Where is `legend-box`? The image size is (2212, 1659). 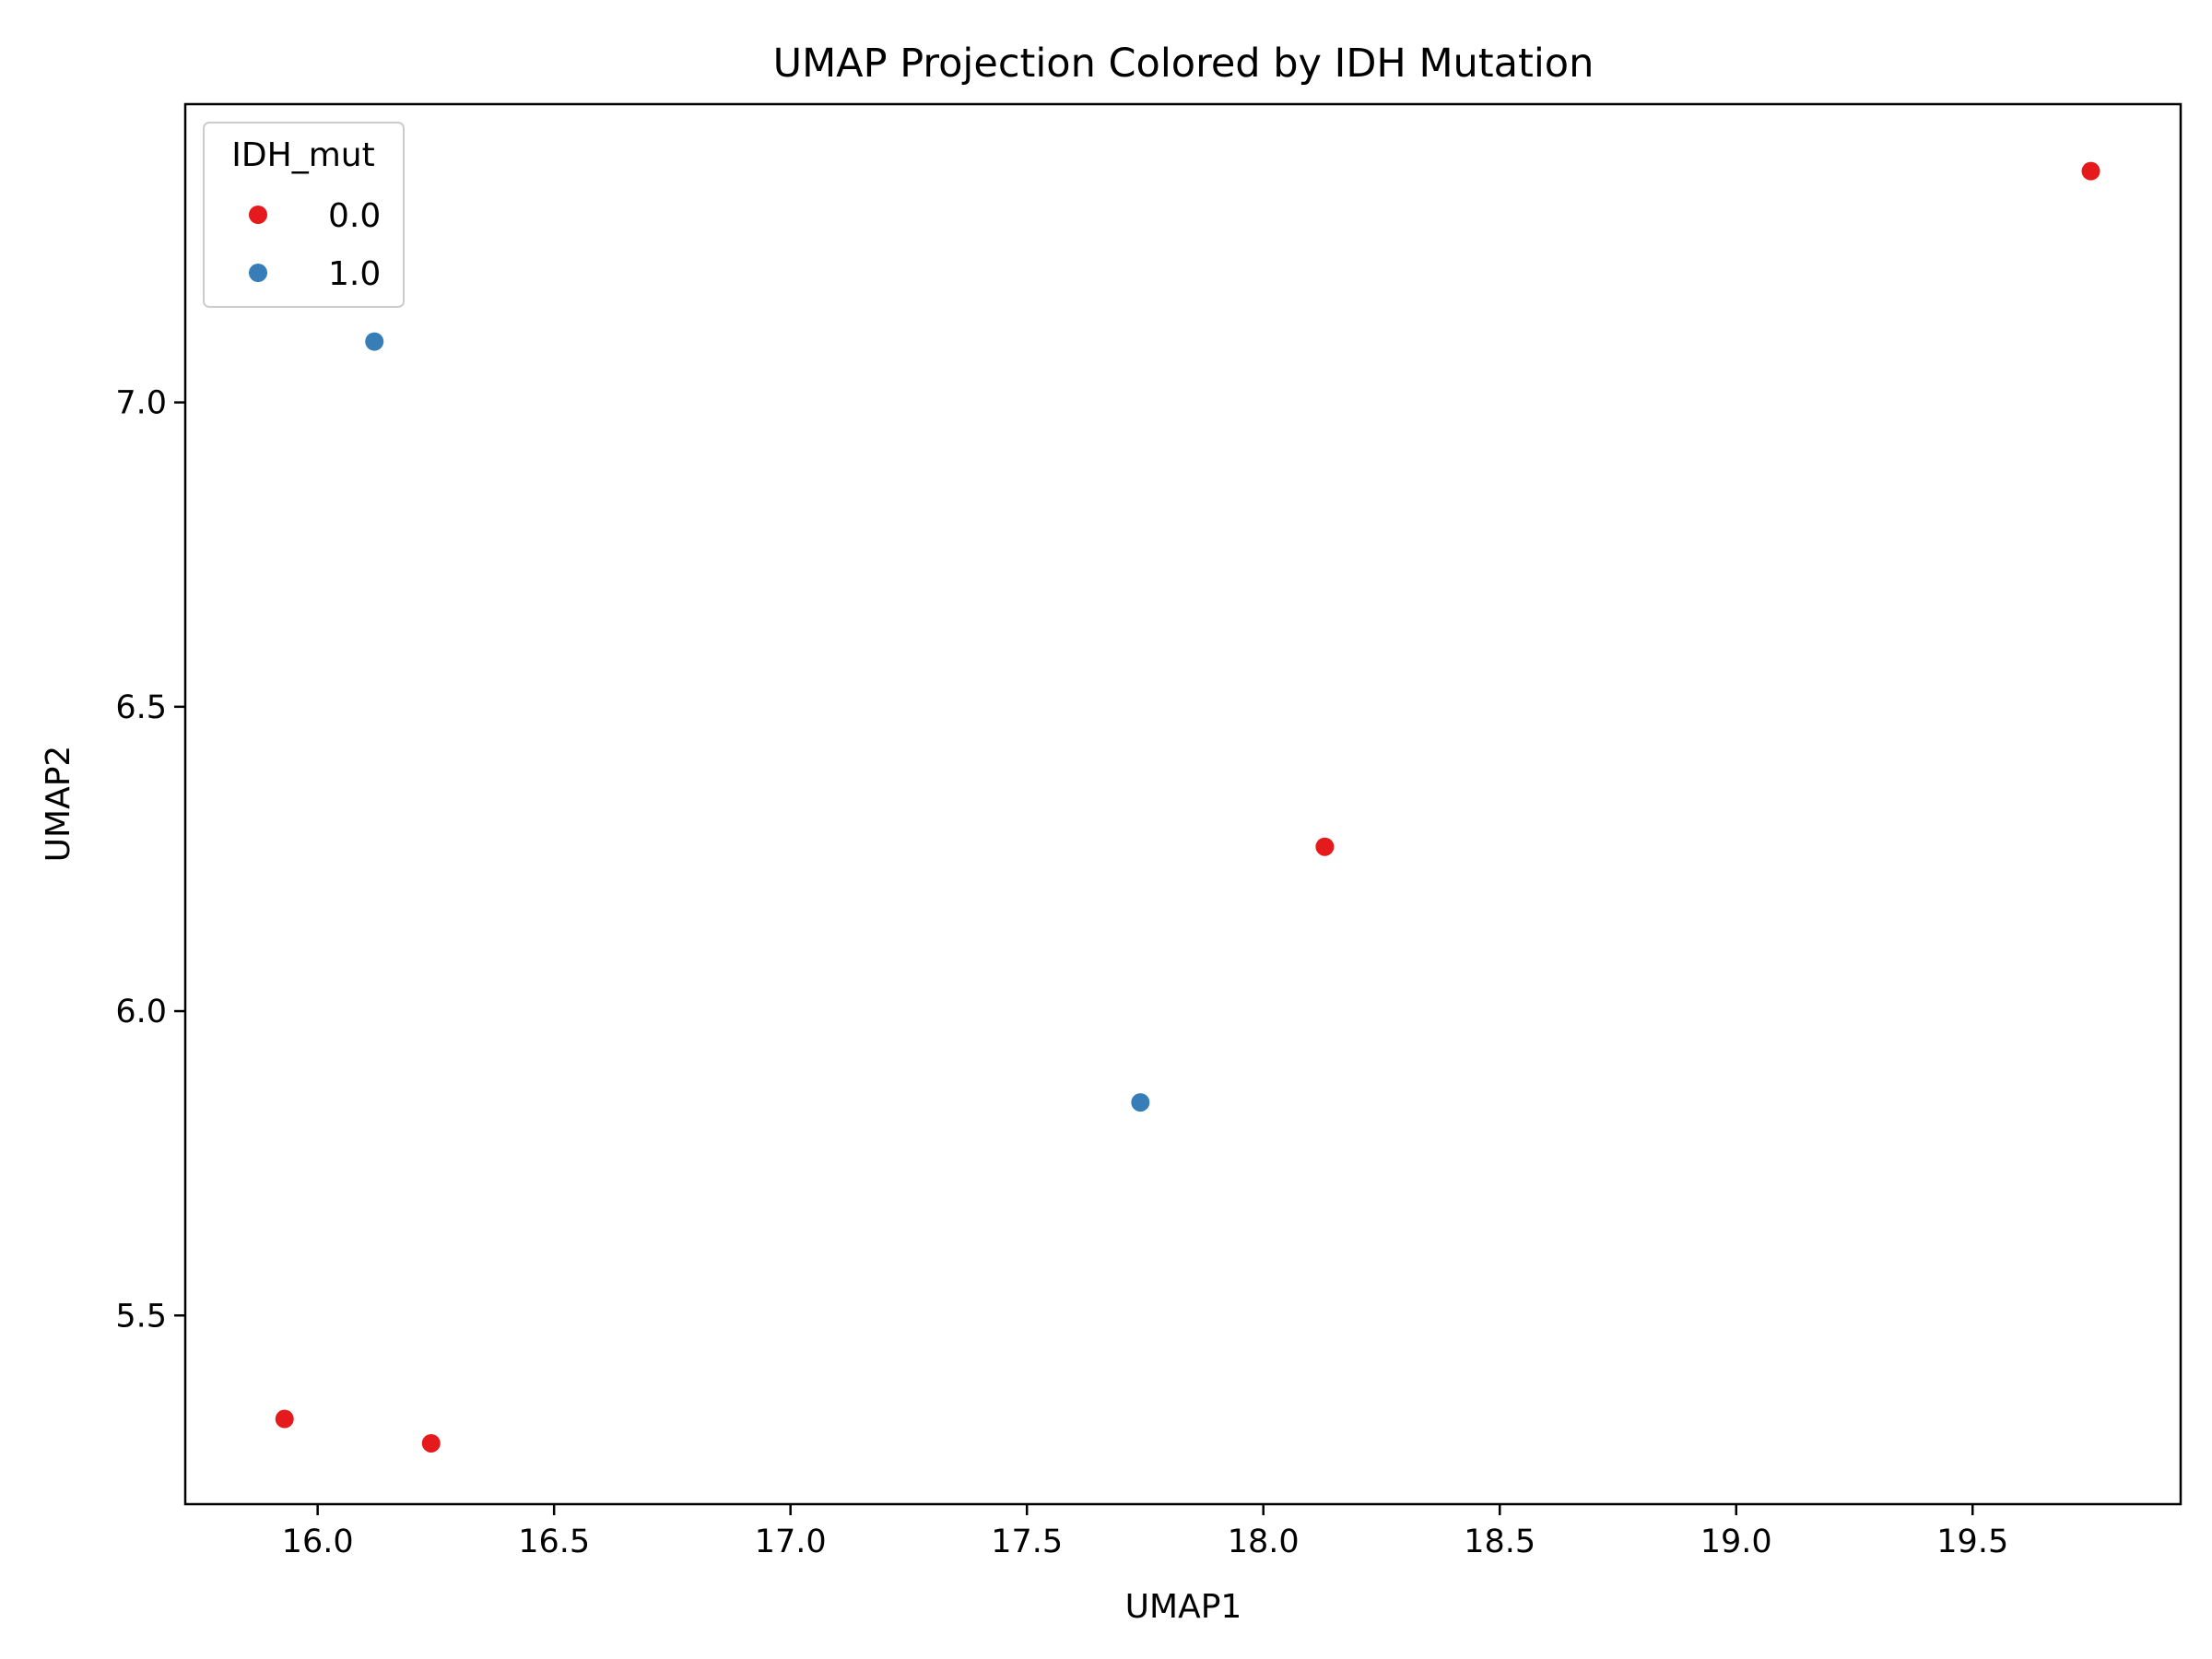
legend-box is located at coordinates (304, 215).